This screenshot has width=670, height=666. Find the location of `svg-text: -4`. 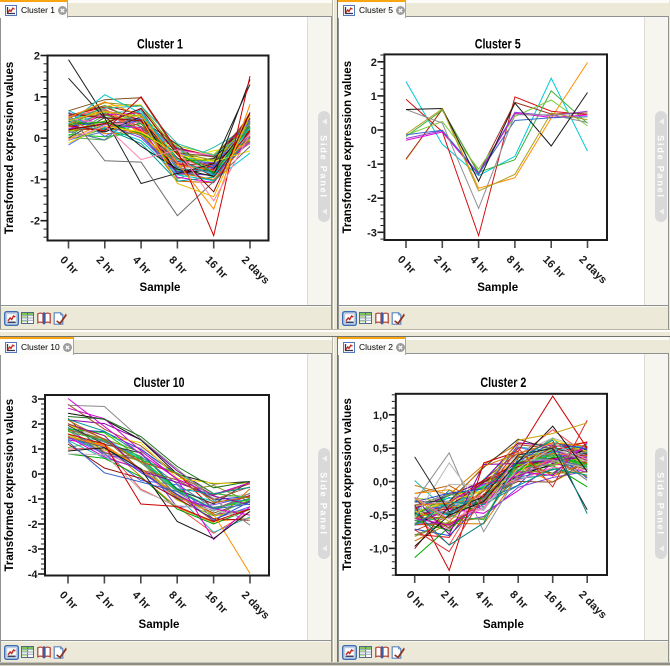

svg-text: -4 is located at coordinates (33, 575).